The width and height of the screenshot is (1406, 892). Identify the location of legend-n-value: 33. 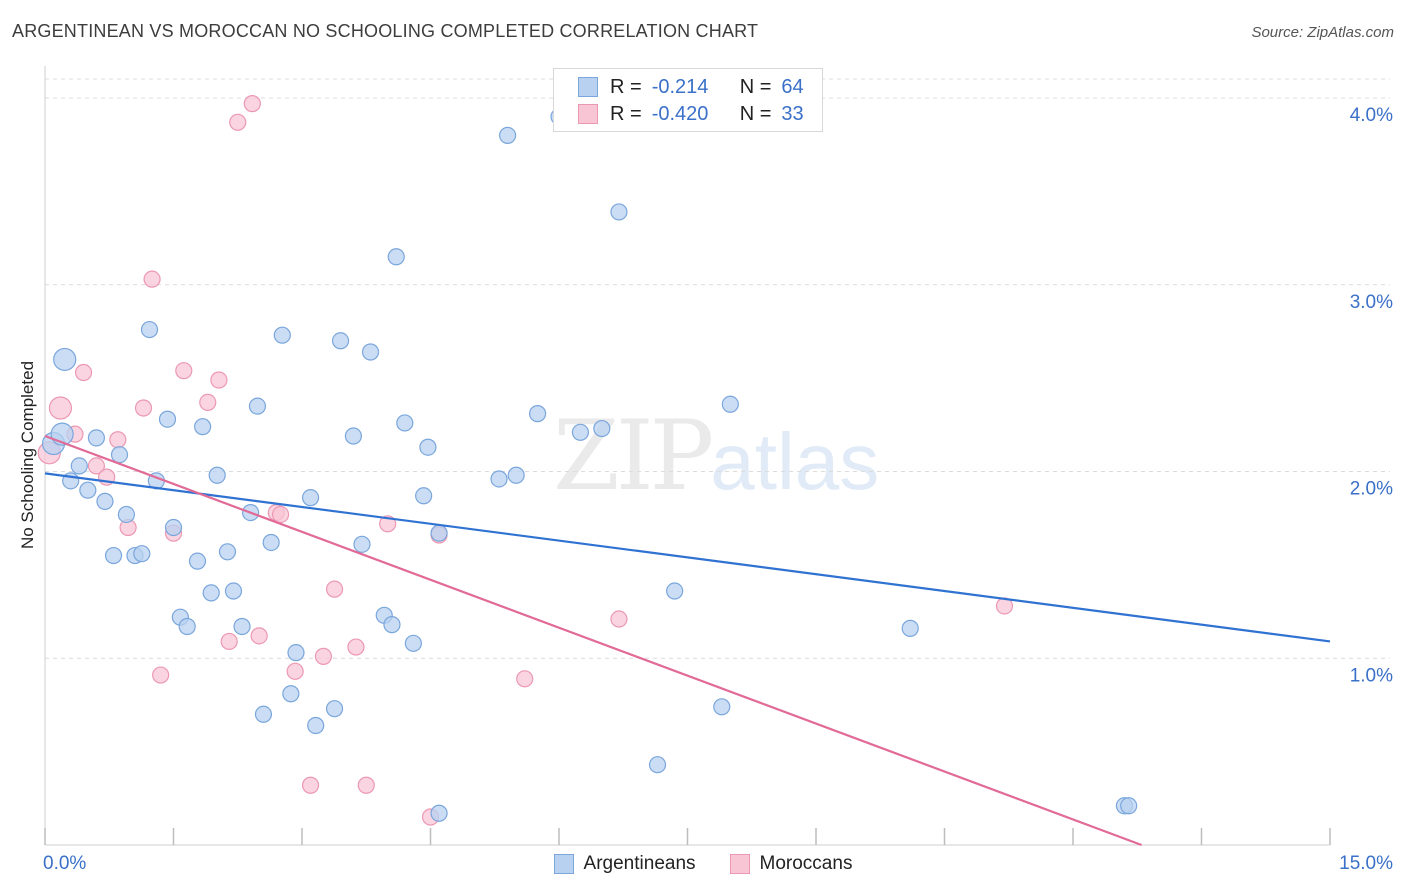
(792, 113).